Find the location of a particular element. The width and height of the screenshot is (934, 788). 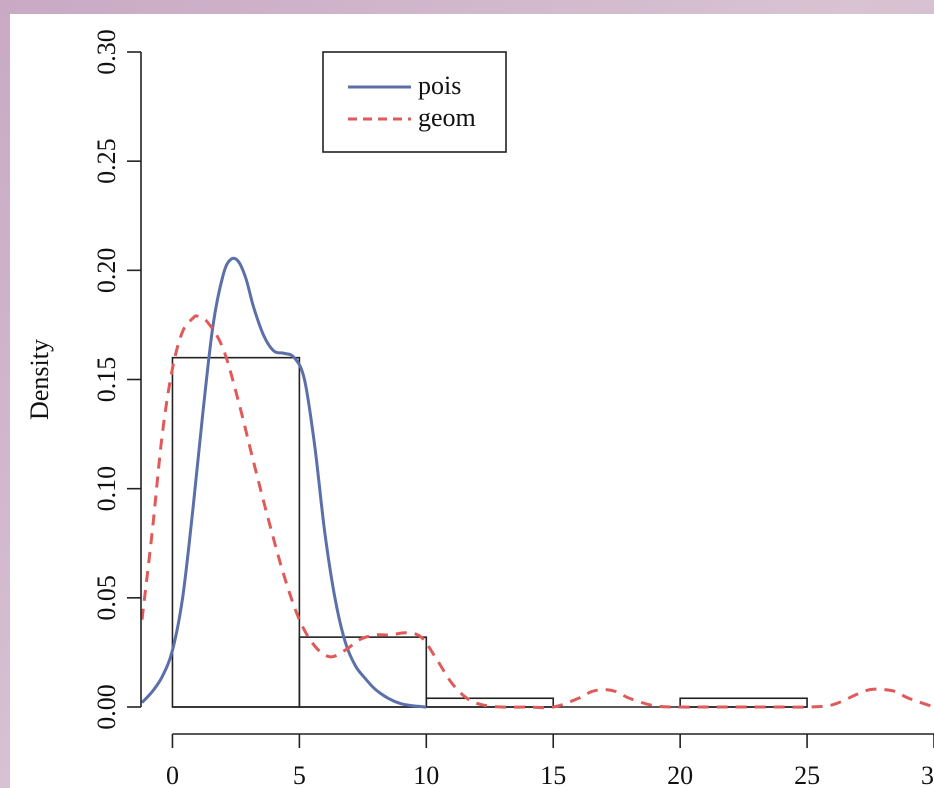

x-axis: 0 5 10 15 20 25 30 is located at coordinates (550, 760).